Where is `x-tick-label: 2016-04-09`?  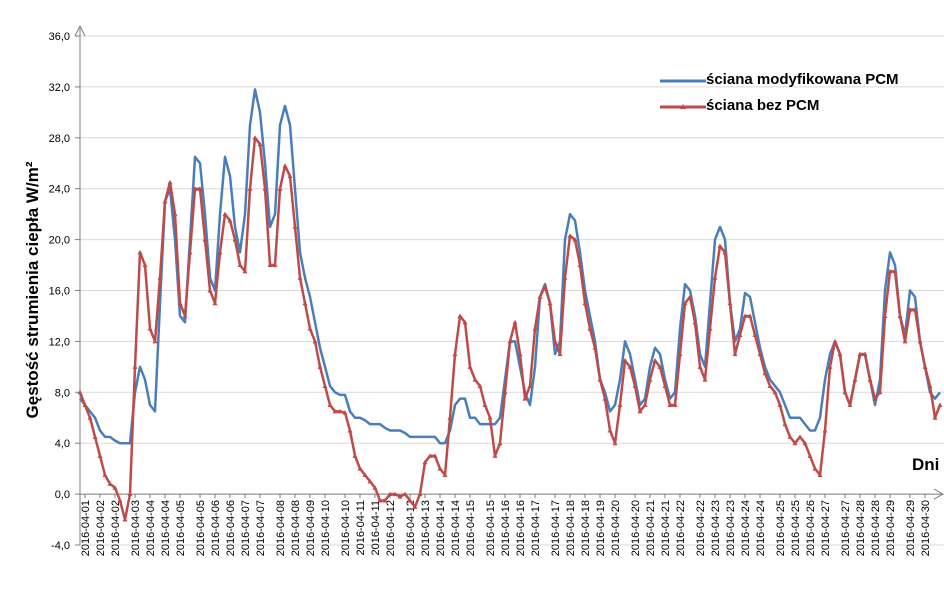 x-tick-label: 2016-04-09 is located at coordinates (311, 528).